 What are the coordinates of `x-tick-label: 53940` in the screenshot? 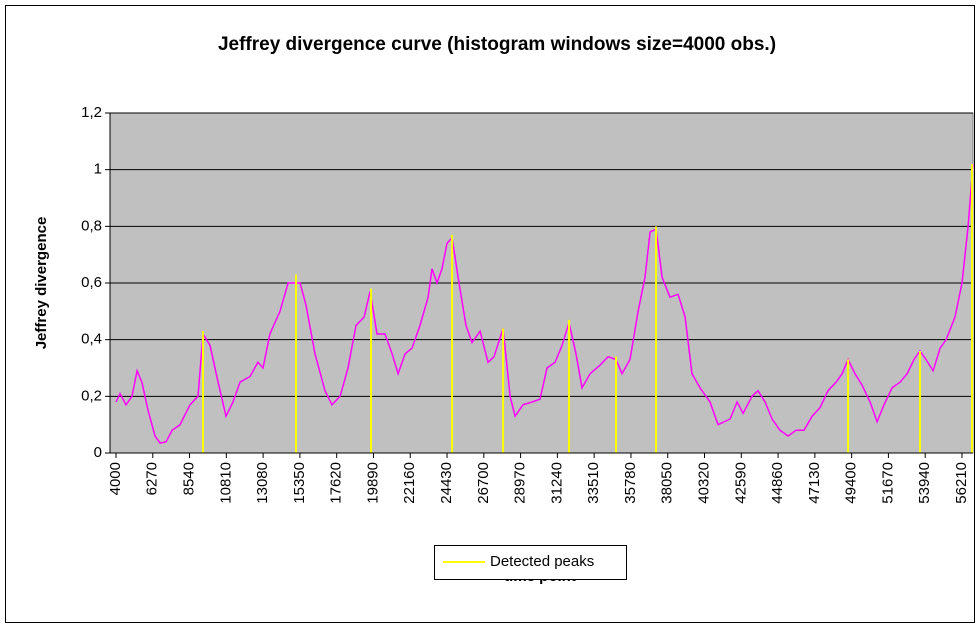 It's located at (924, 483).